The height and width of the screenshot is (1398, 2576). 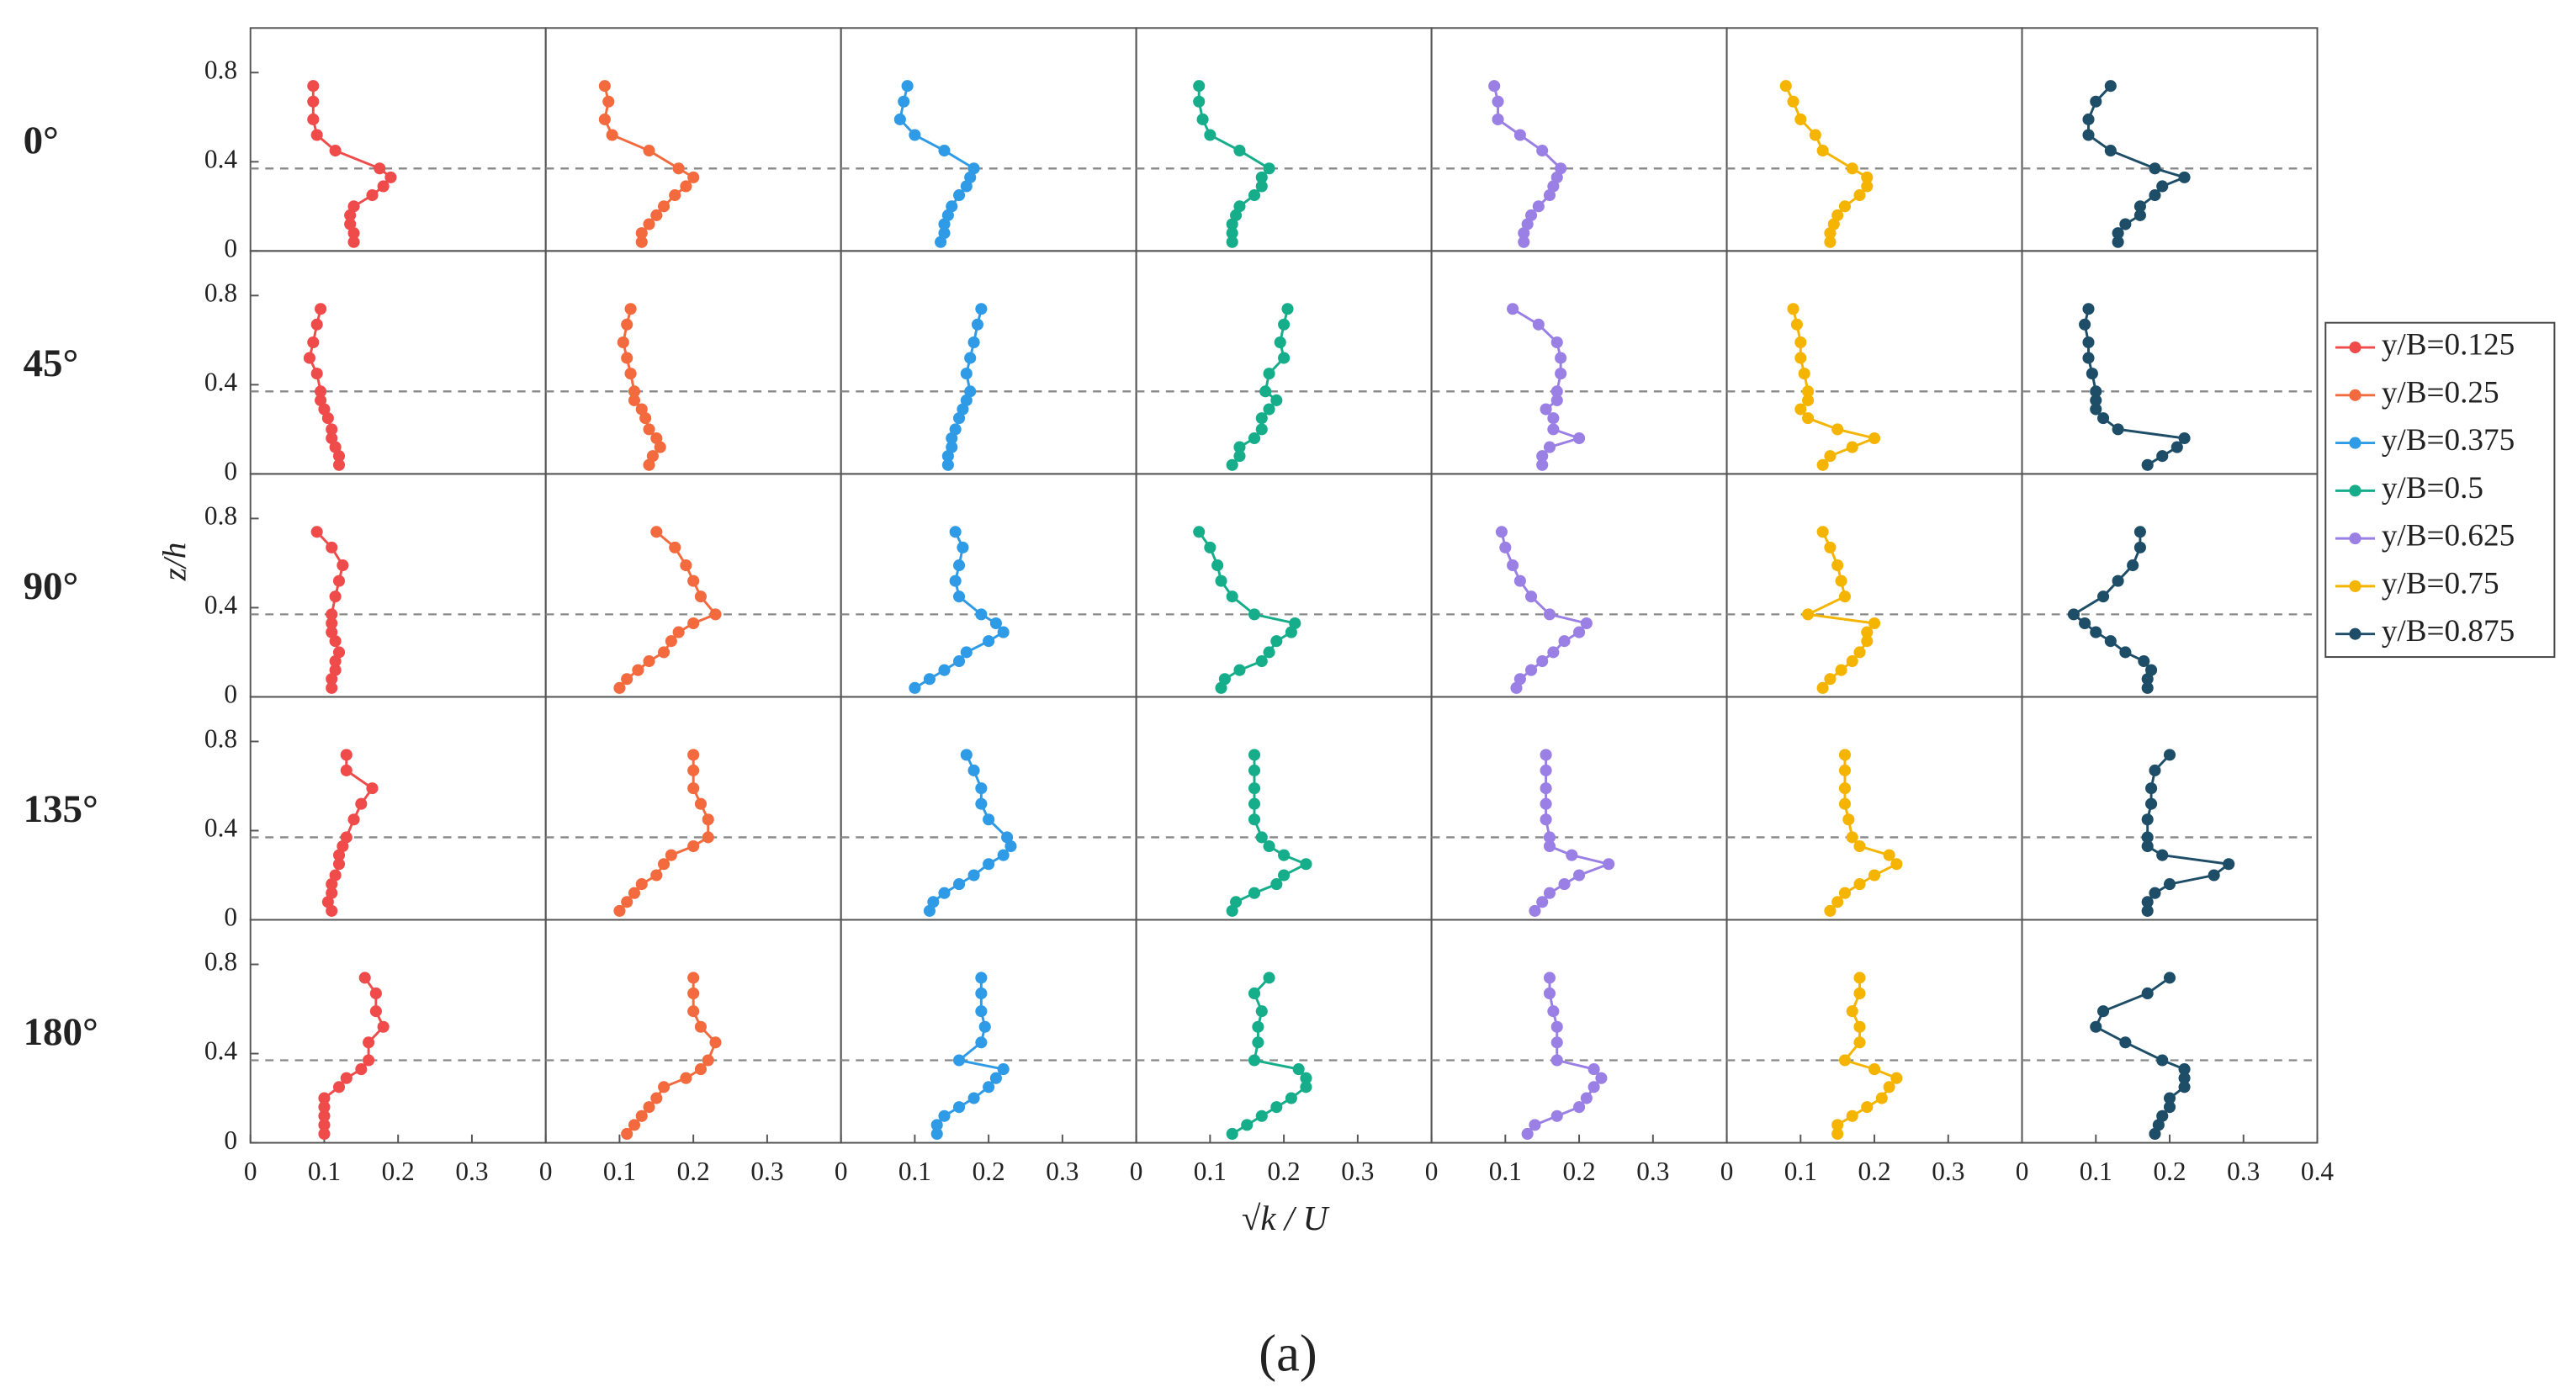 What do you see at coordinates (220, 828) in the screenshot?
I see `y-tick-label: 0.4` at bounding box center [220, 828].